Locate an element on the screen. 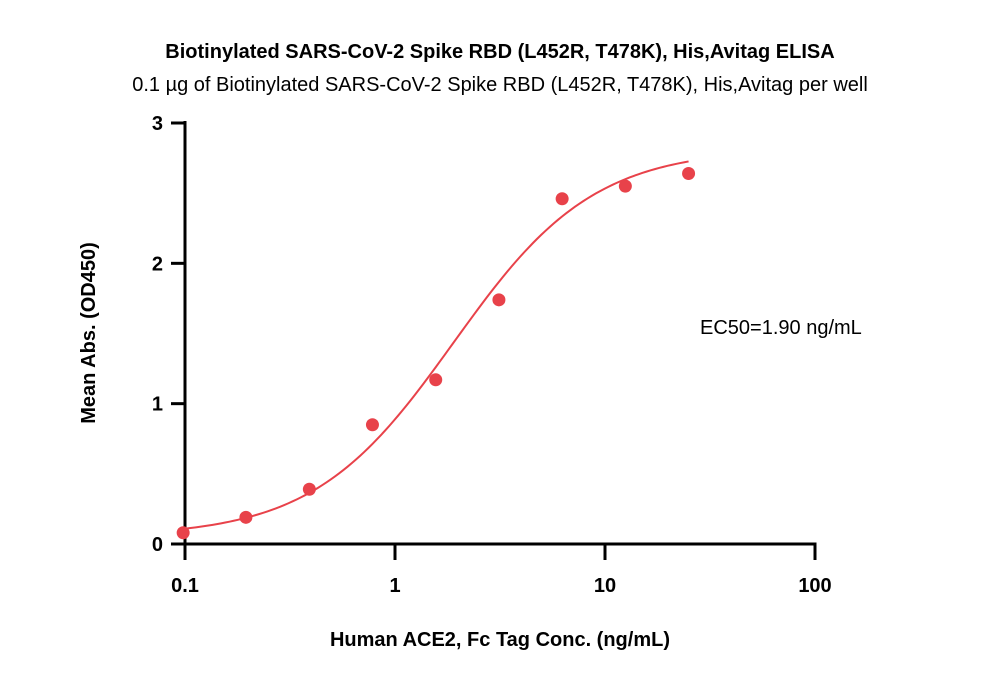  y-tick-label: 3 is located at coordinates (157, 124).